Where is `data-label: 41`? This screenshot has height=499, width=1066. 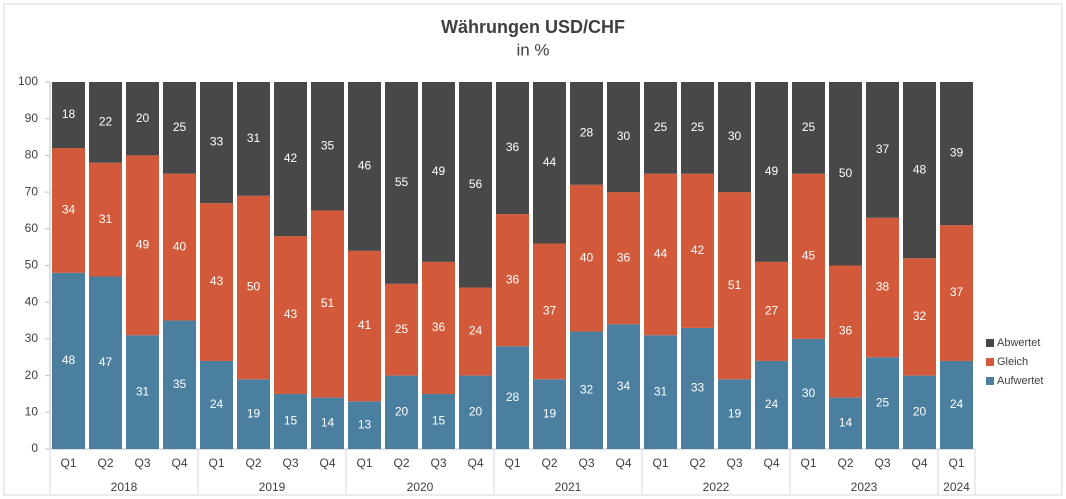
data-label: 41 is located at coordinates (365, 325).